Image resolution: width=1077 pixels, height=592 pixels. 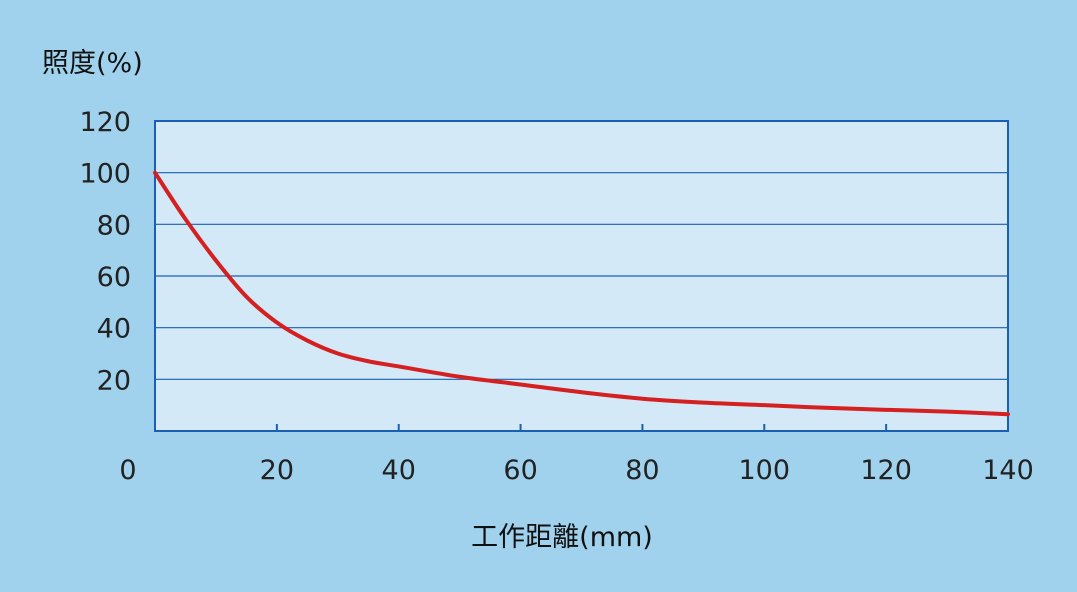 I want to click on y-axis-title: 照度(%), so click(x=92, y=63).